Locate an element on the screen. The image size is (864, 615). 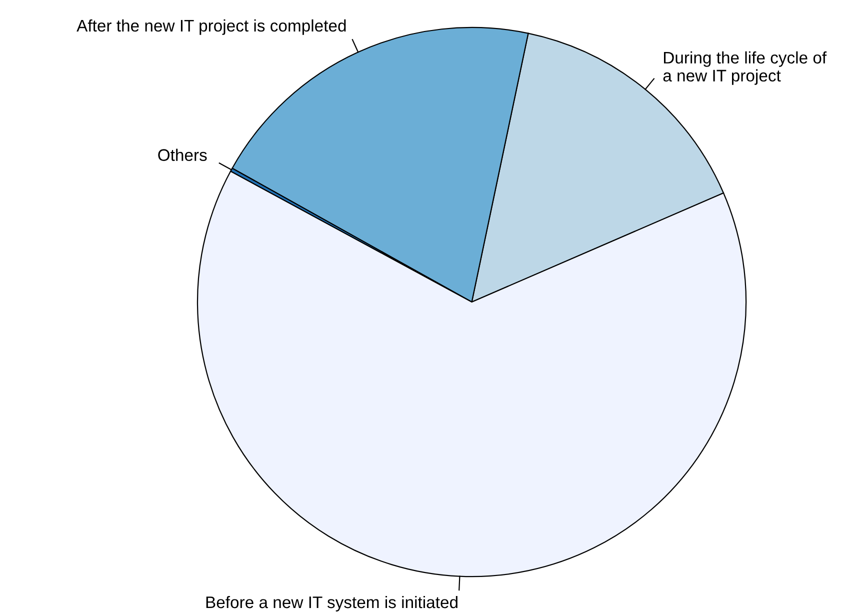
slice-label: After the new IT project is completed is located at coordinates (211, 27).